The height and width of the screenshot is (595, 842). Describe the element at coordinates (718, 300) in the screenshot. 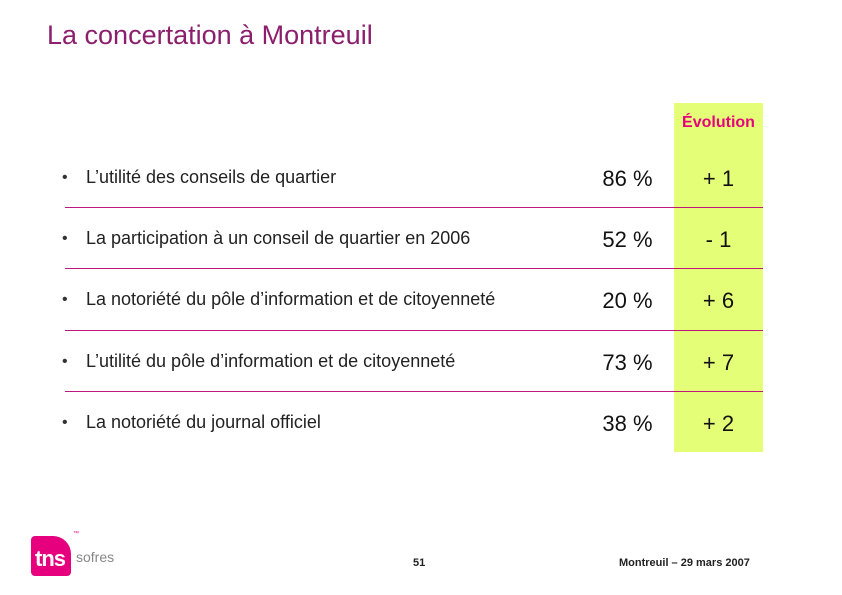

I see `row-evolution: + 6` at that location.